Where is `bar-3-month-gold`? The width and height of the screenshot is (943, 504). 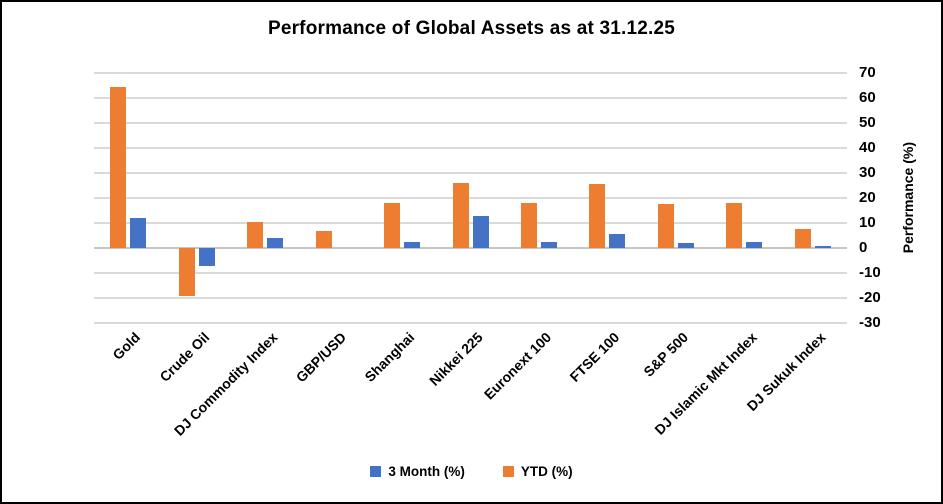 bar-3-month-gold is located at coordinates (138, 233).